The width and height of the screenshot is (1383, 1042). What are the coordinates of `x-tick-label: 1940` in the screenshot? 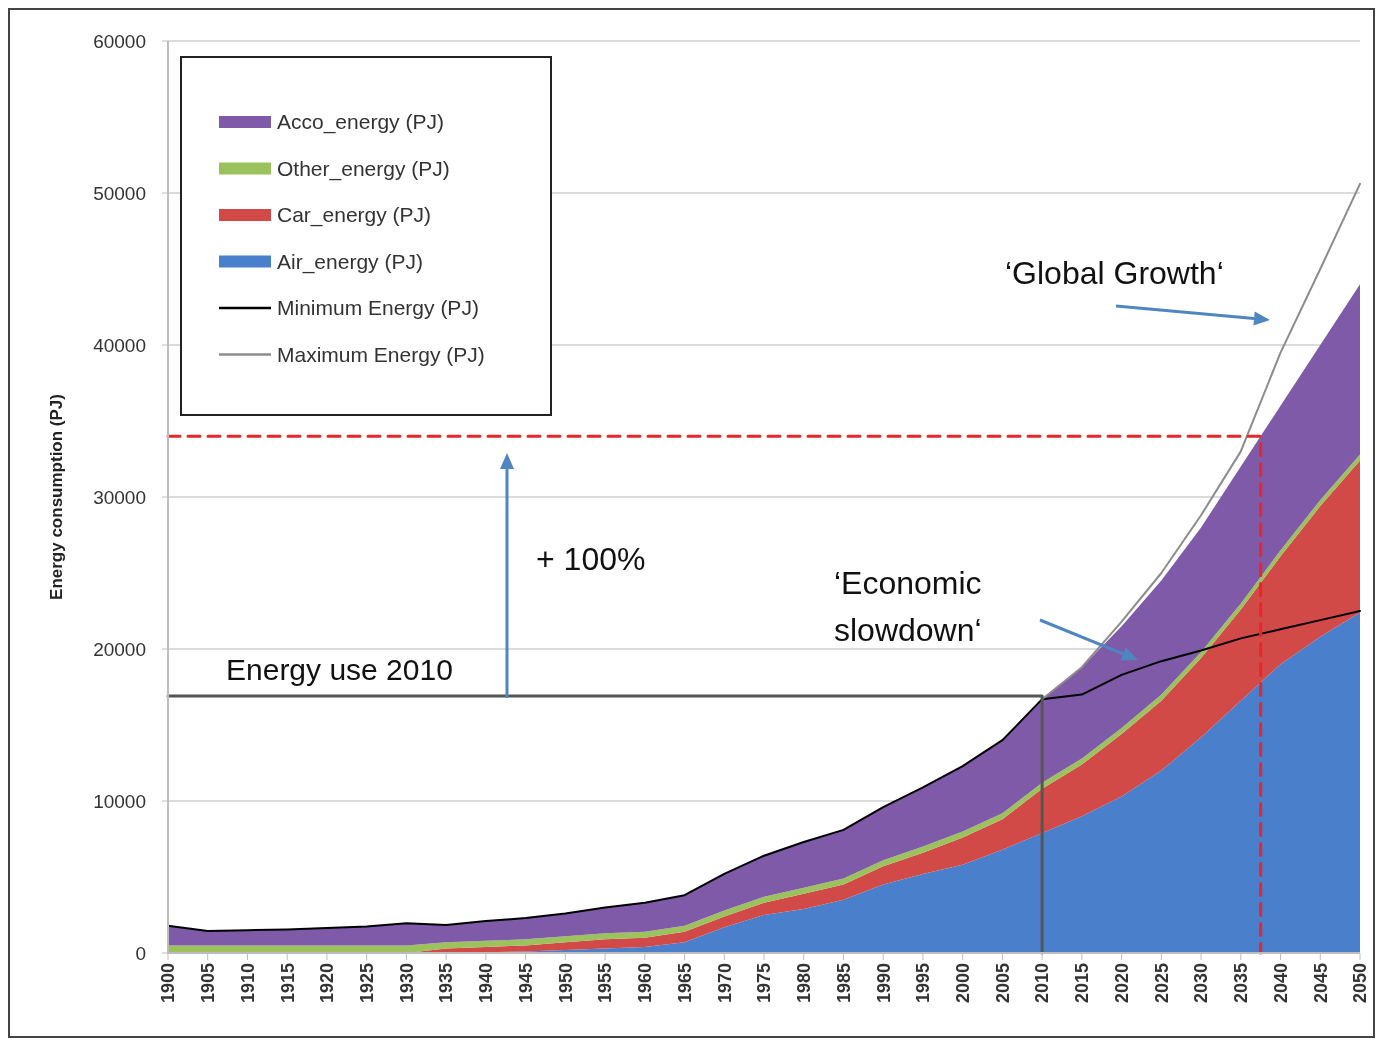 It's located at (486, 983).